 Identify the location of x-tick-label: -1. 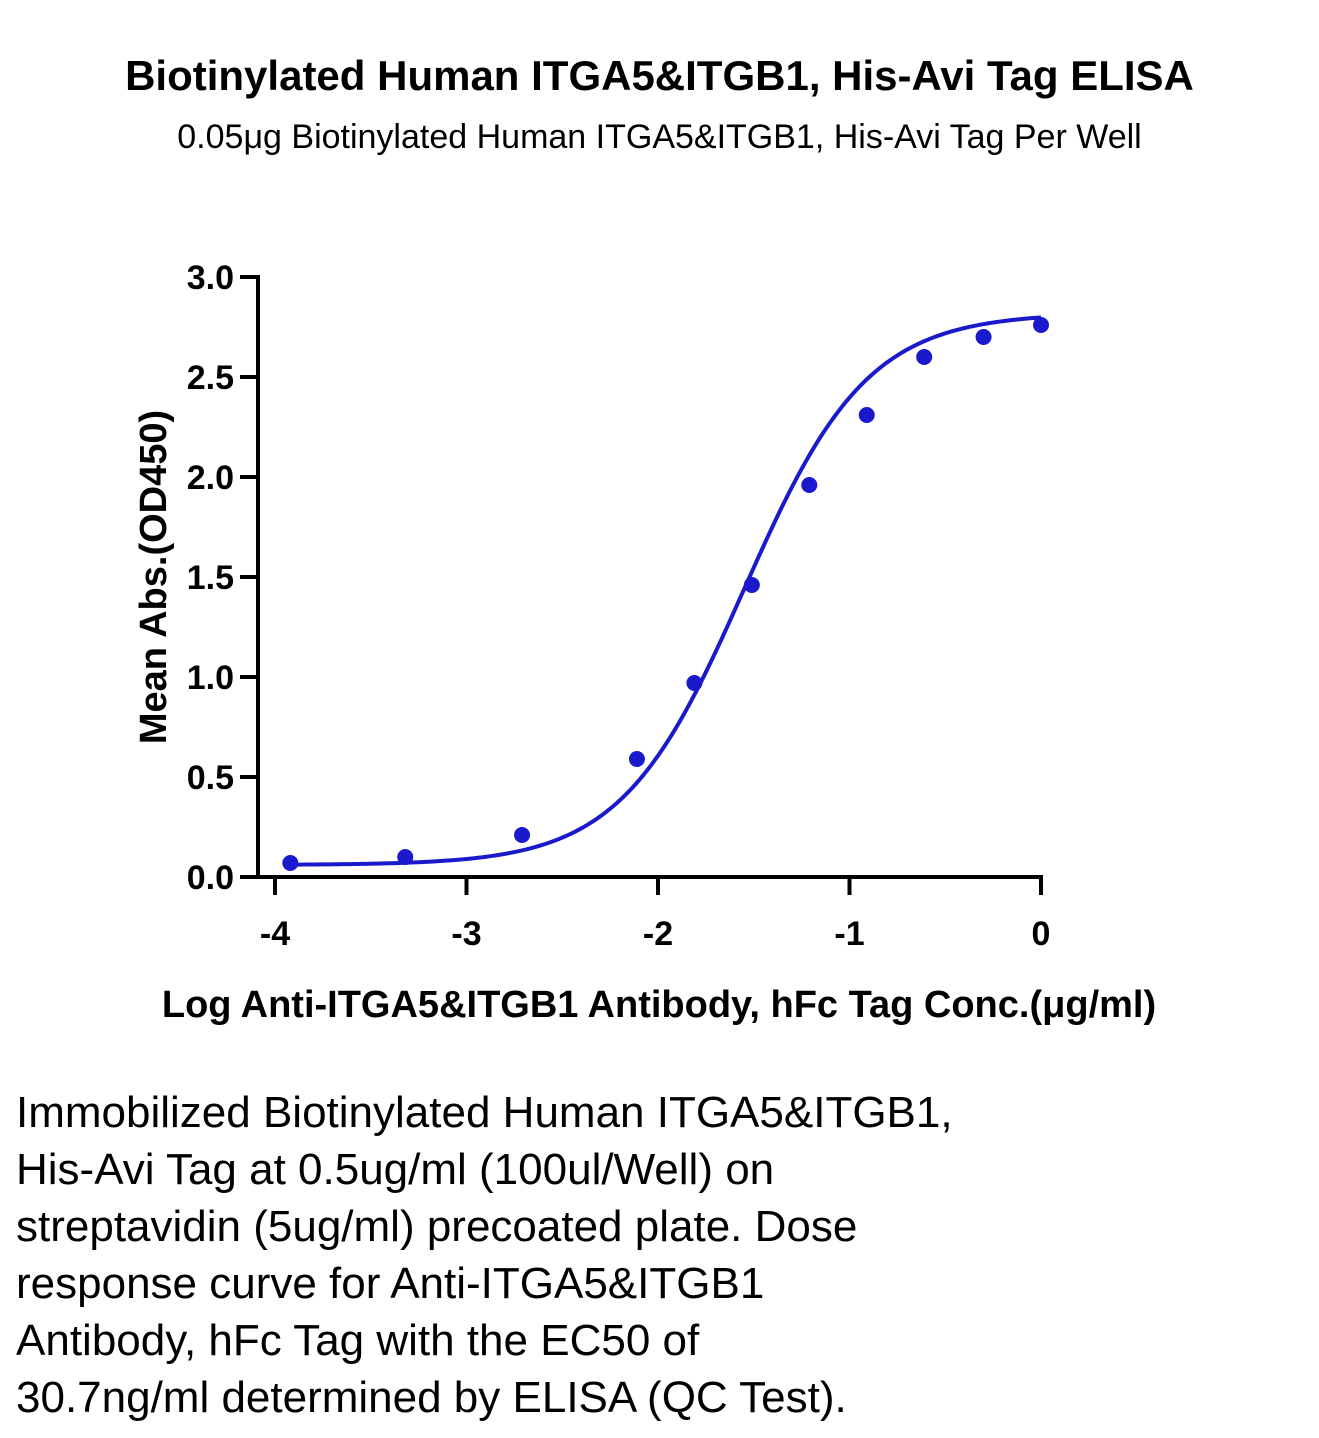
(849, 934).